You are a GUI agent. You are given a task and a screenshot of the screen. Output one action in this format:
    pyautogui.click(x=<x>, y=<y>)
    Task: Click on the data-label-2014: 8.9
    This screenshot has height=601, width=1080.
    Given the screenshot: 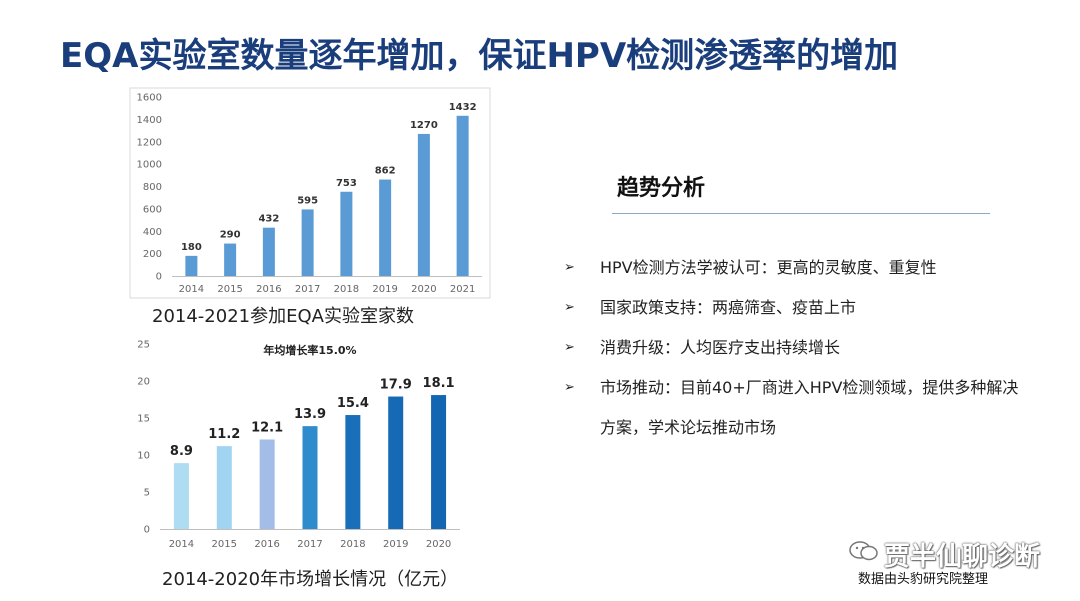 What is the action you would take?
    pyautogui.click(x=181, y=451)
    